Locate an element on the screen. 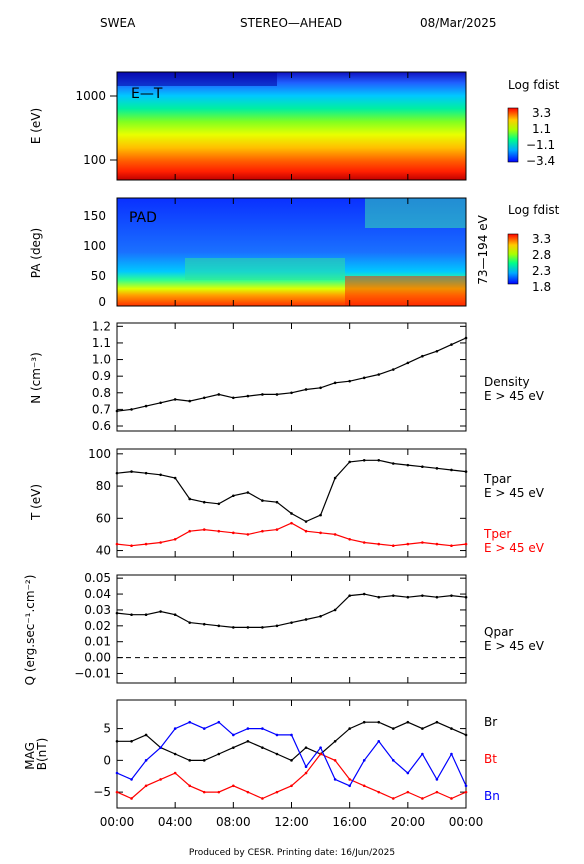 The image size is (584, 864). tpar-sublabel: E > 45 eV is located at coordinates (514, 493).